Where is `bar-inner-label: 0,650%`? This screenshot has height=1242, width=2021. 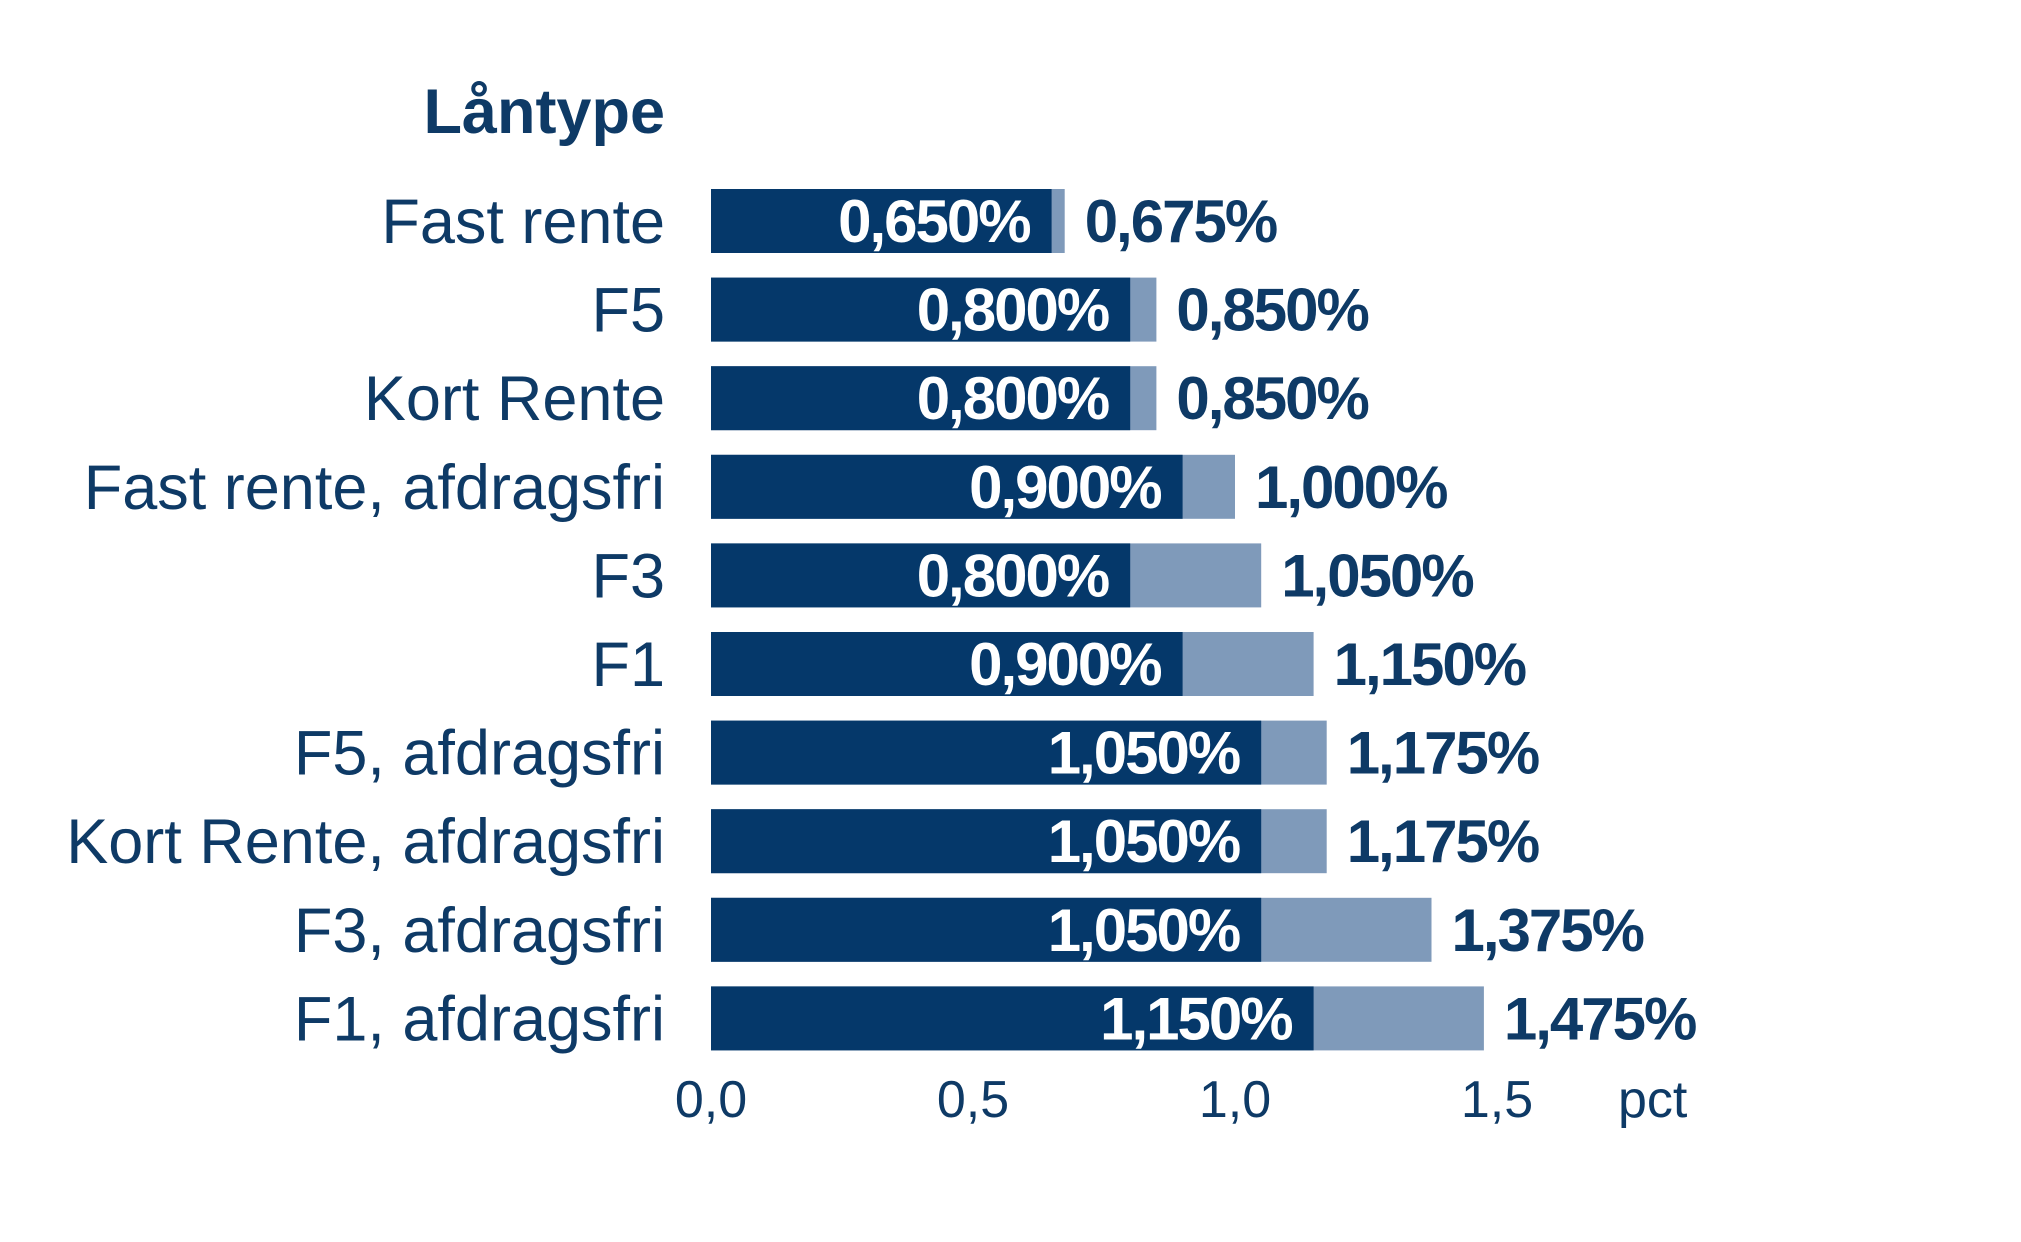
bar-inner-label: 0,650% is located at coordinates (934, 221).